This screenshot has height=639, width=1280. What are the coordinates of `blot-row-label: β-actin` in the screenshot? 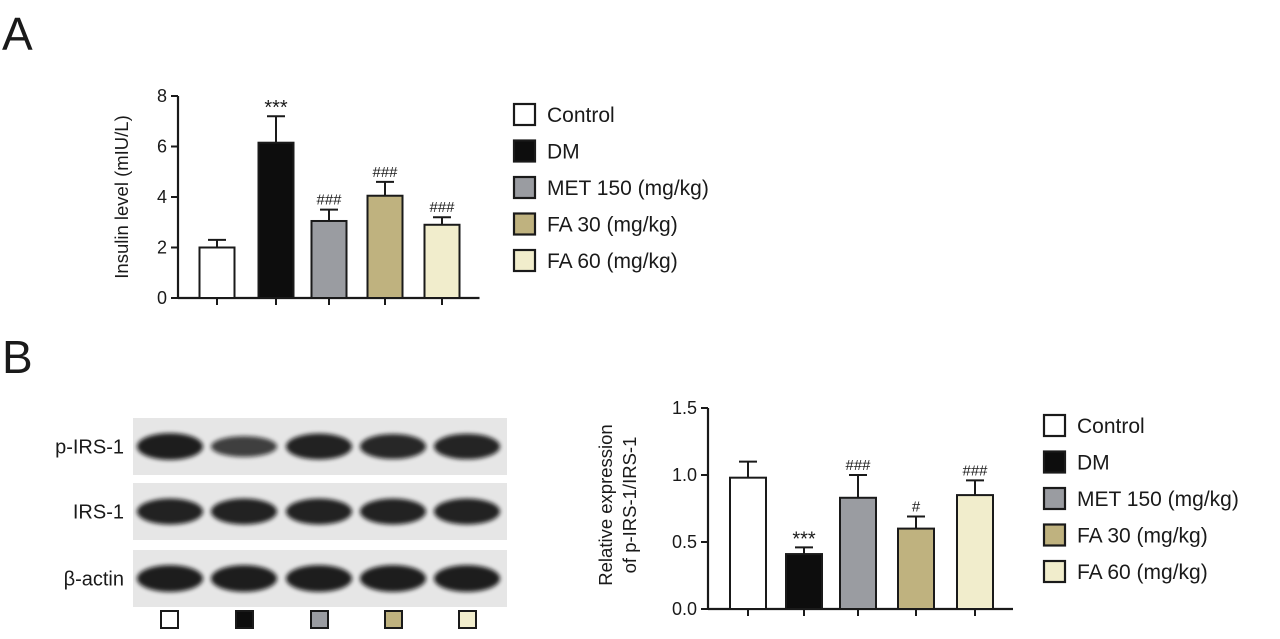 It's located at (94, 580).